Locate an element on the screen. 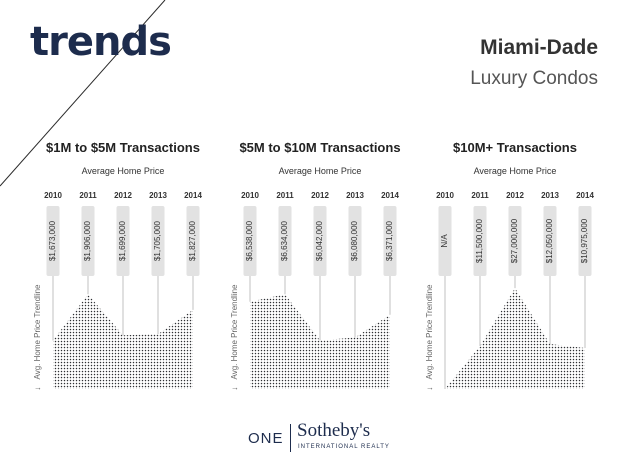  chart-title: $10M+ Transactions is located at coordinates (515, 147).